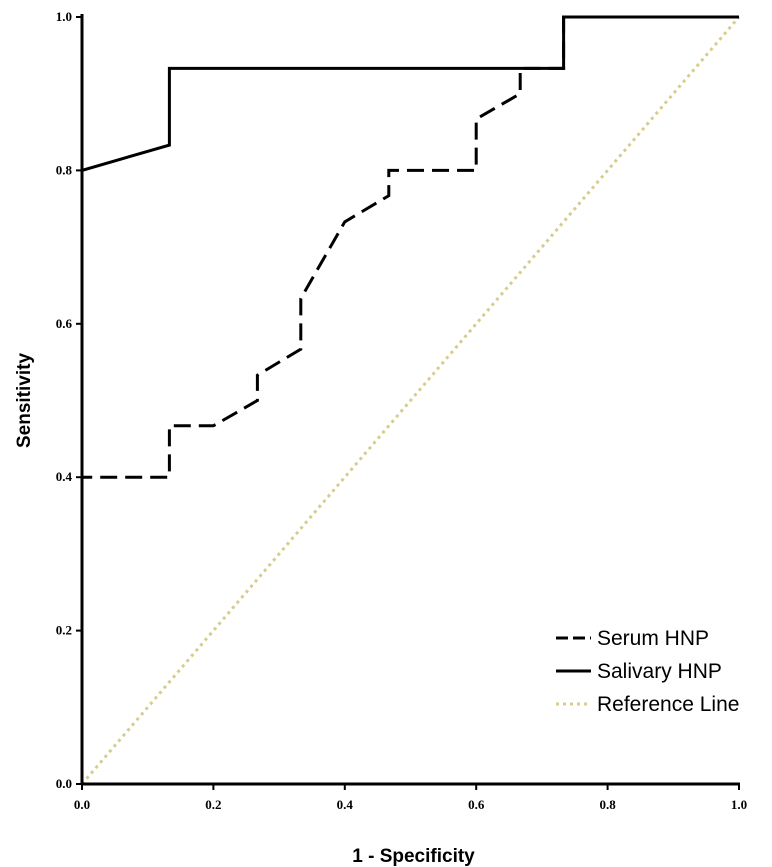  Describe the element at coordinates (82, 804) in the screenshot. I see `x-tick-label: 0.0` at that location.